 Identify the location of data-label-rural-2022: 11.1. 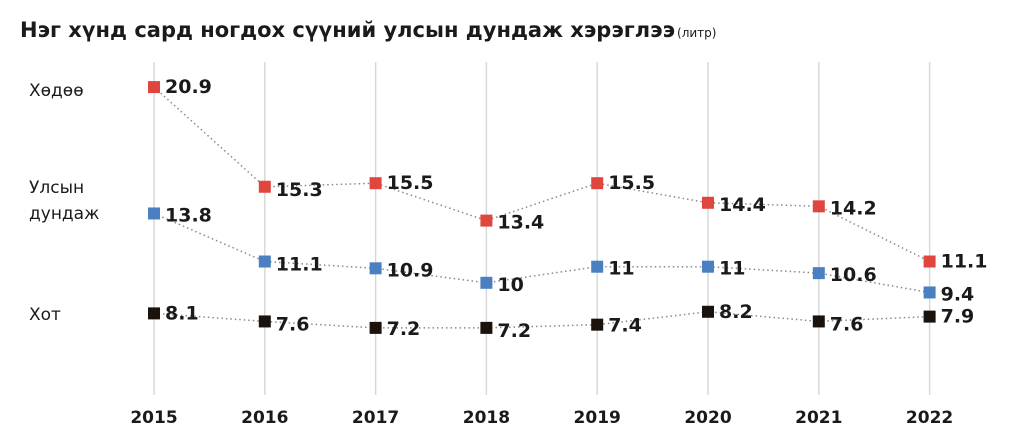
(964, 262).